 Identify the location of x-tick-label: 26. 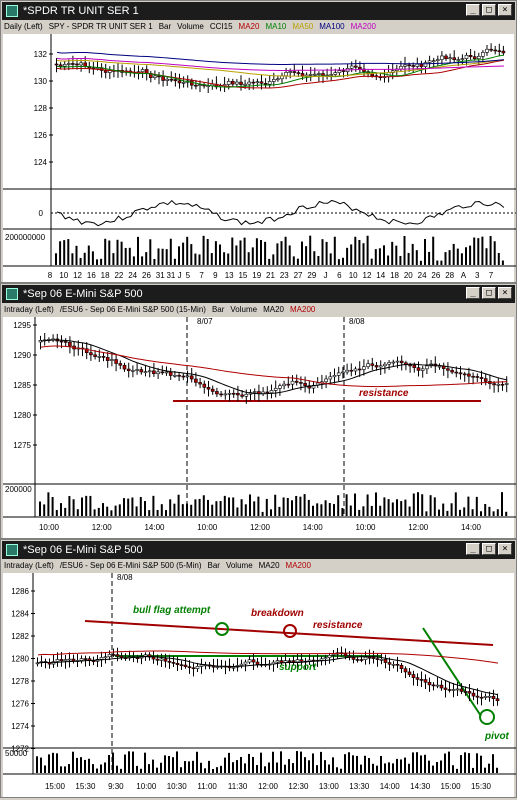
(435, 275).